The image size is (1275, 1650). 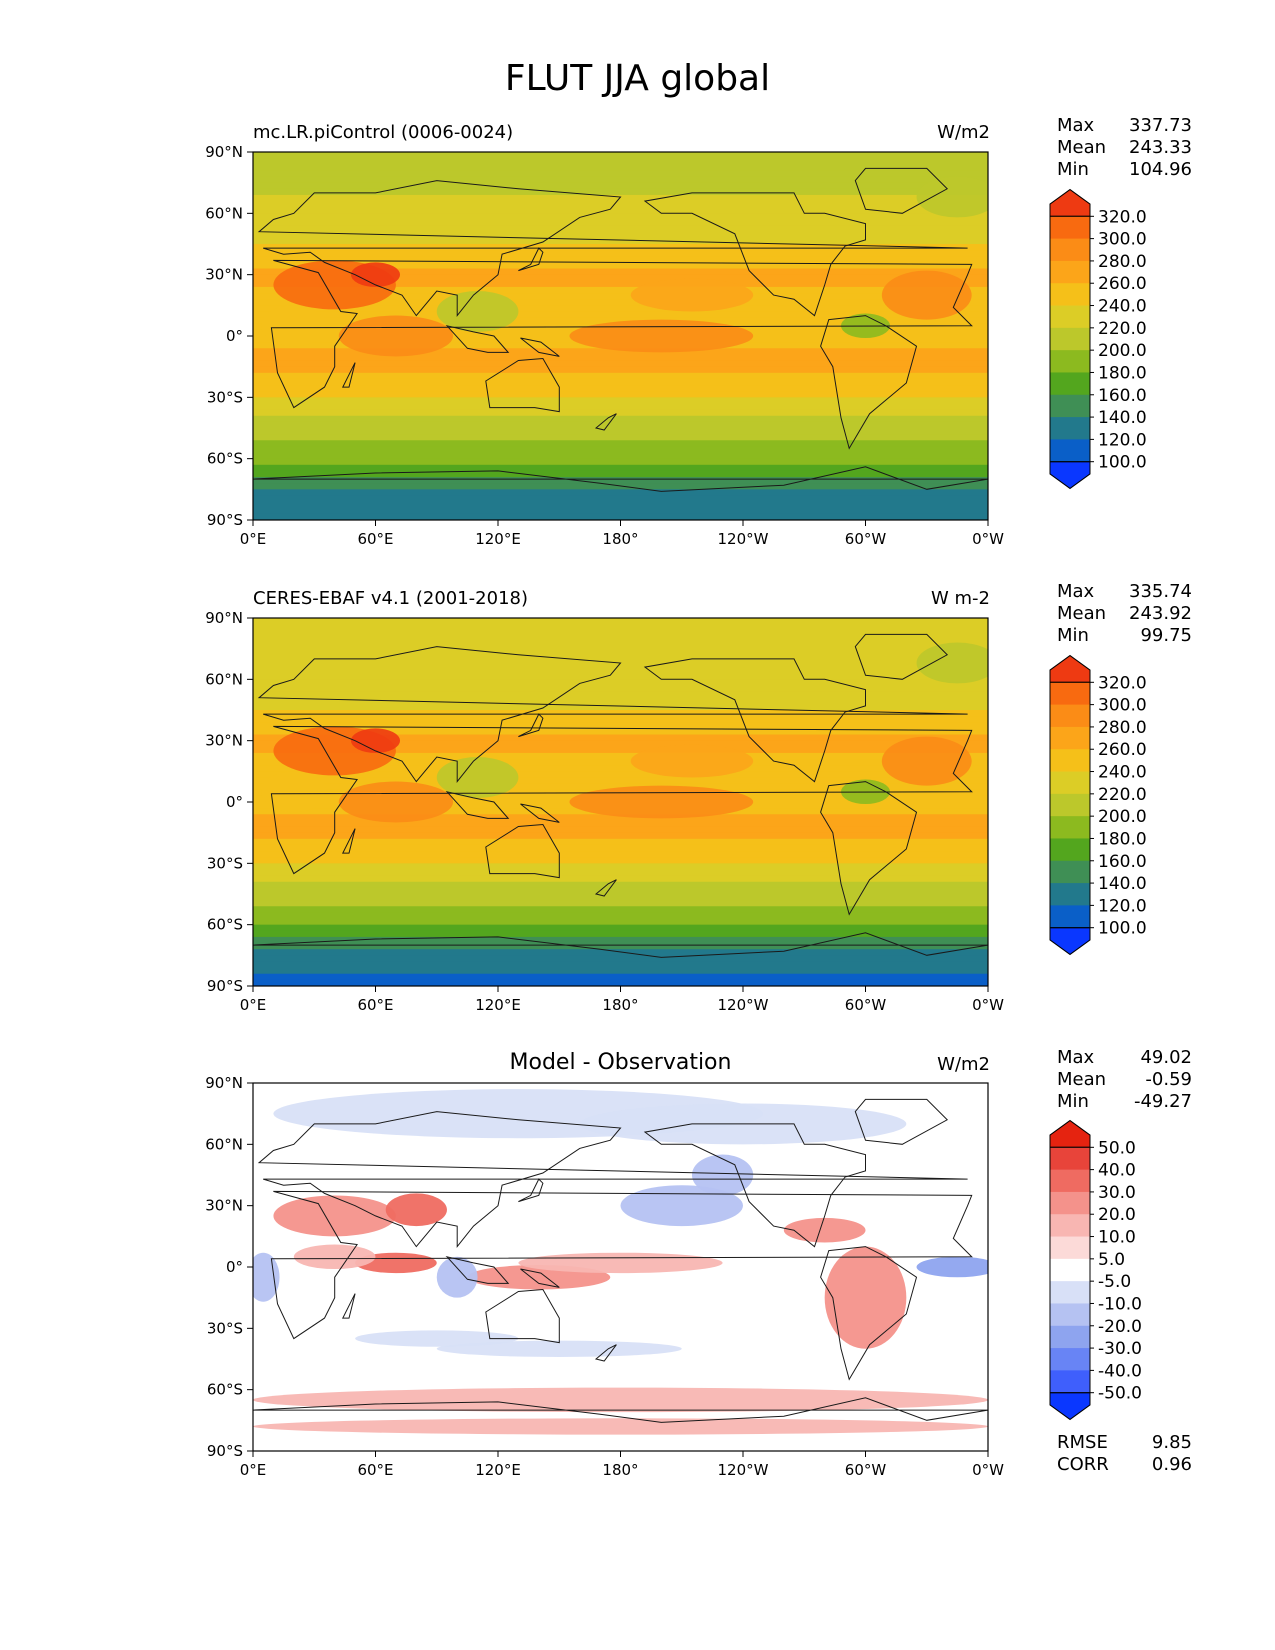 What do you see at coordinates (1122, 750) in the screenshot?
I see `colorbar-label: 260.0` at bounding box center [1122, 750].